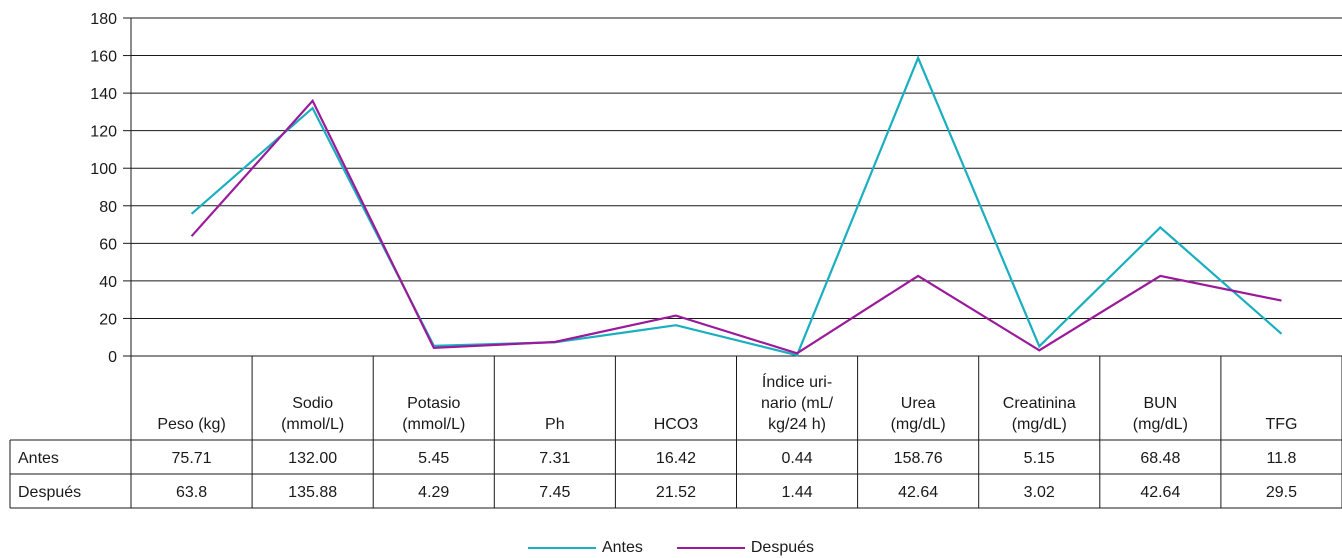 This screenshot has height=558, width=1342. I want to click on table-cell: 5.15, so click(1039, 458).